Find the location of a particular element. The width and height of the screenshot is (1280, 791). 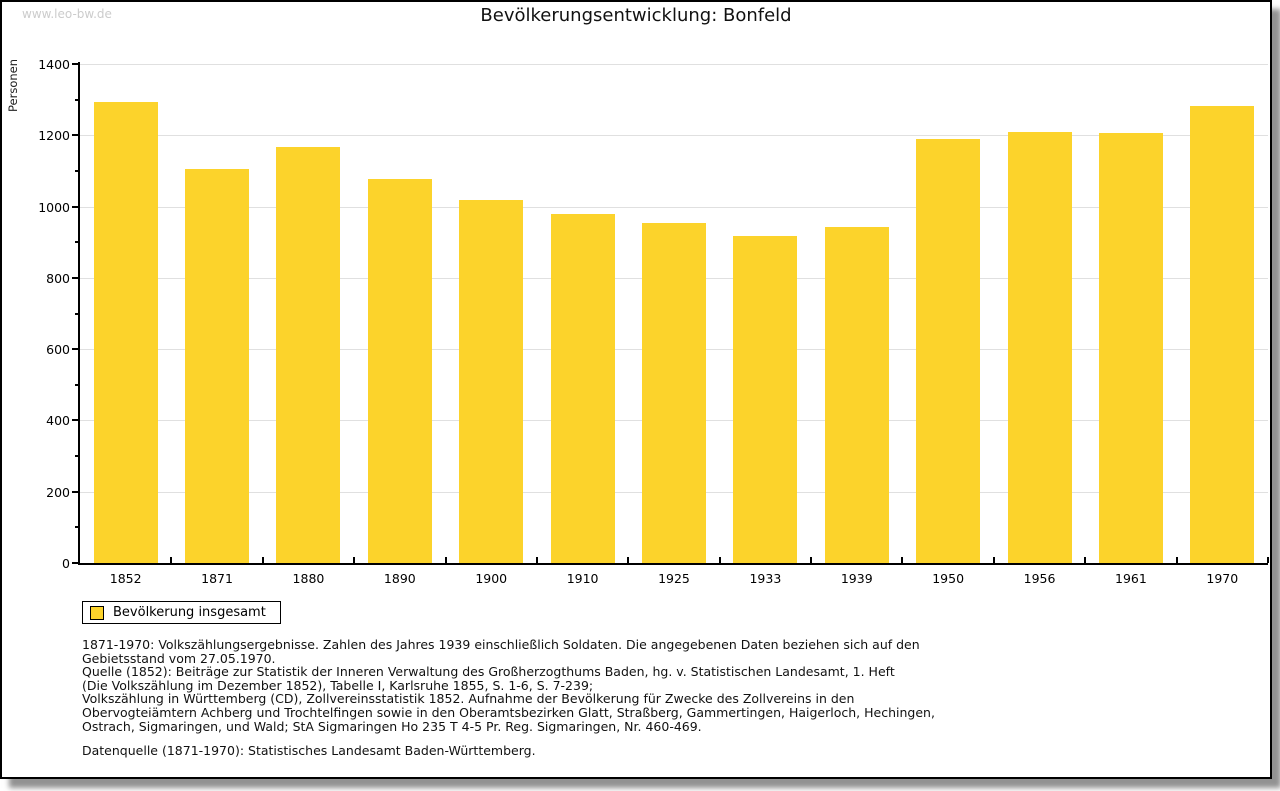

x-axis-label-1910: 1910 is located at coordinates (582, 578).